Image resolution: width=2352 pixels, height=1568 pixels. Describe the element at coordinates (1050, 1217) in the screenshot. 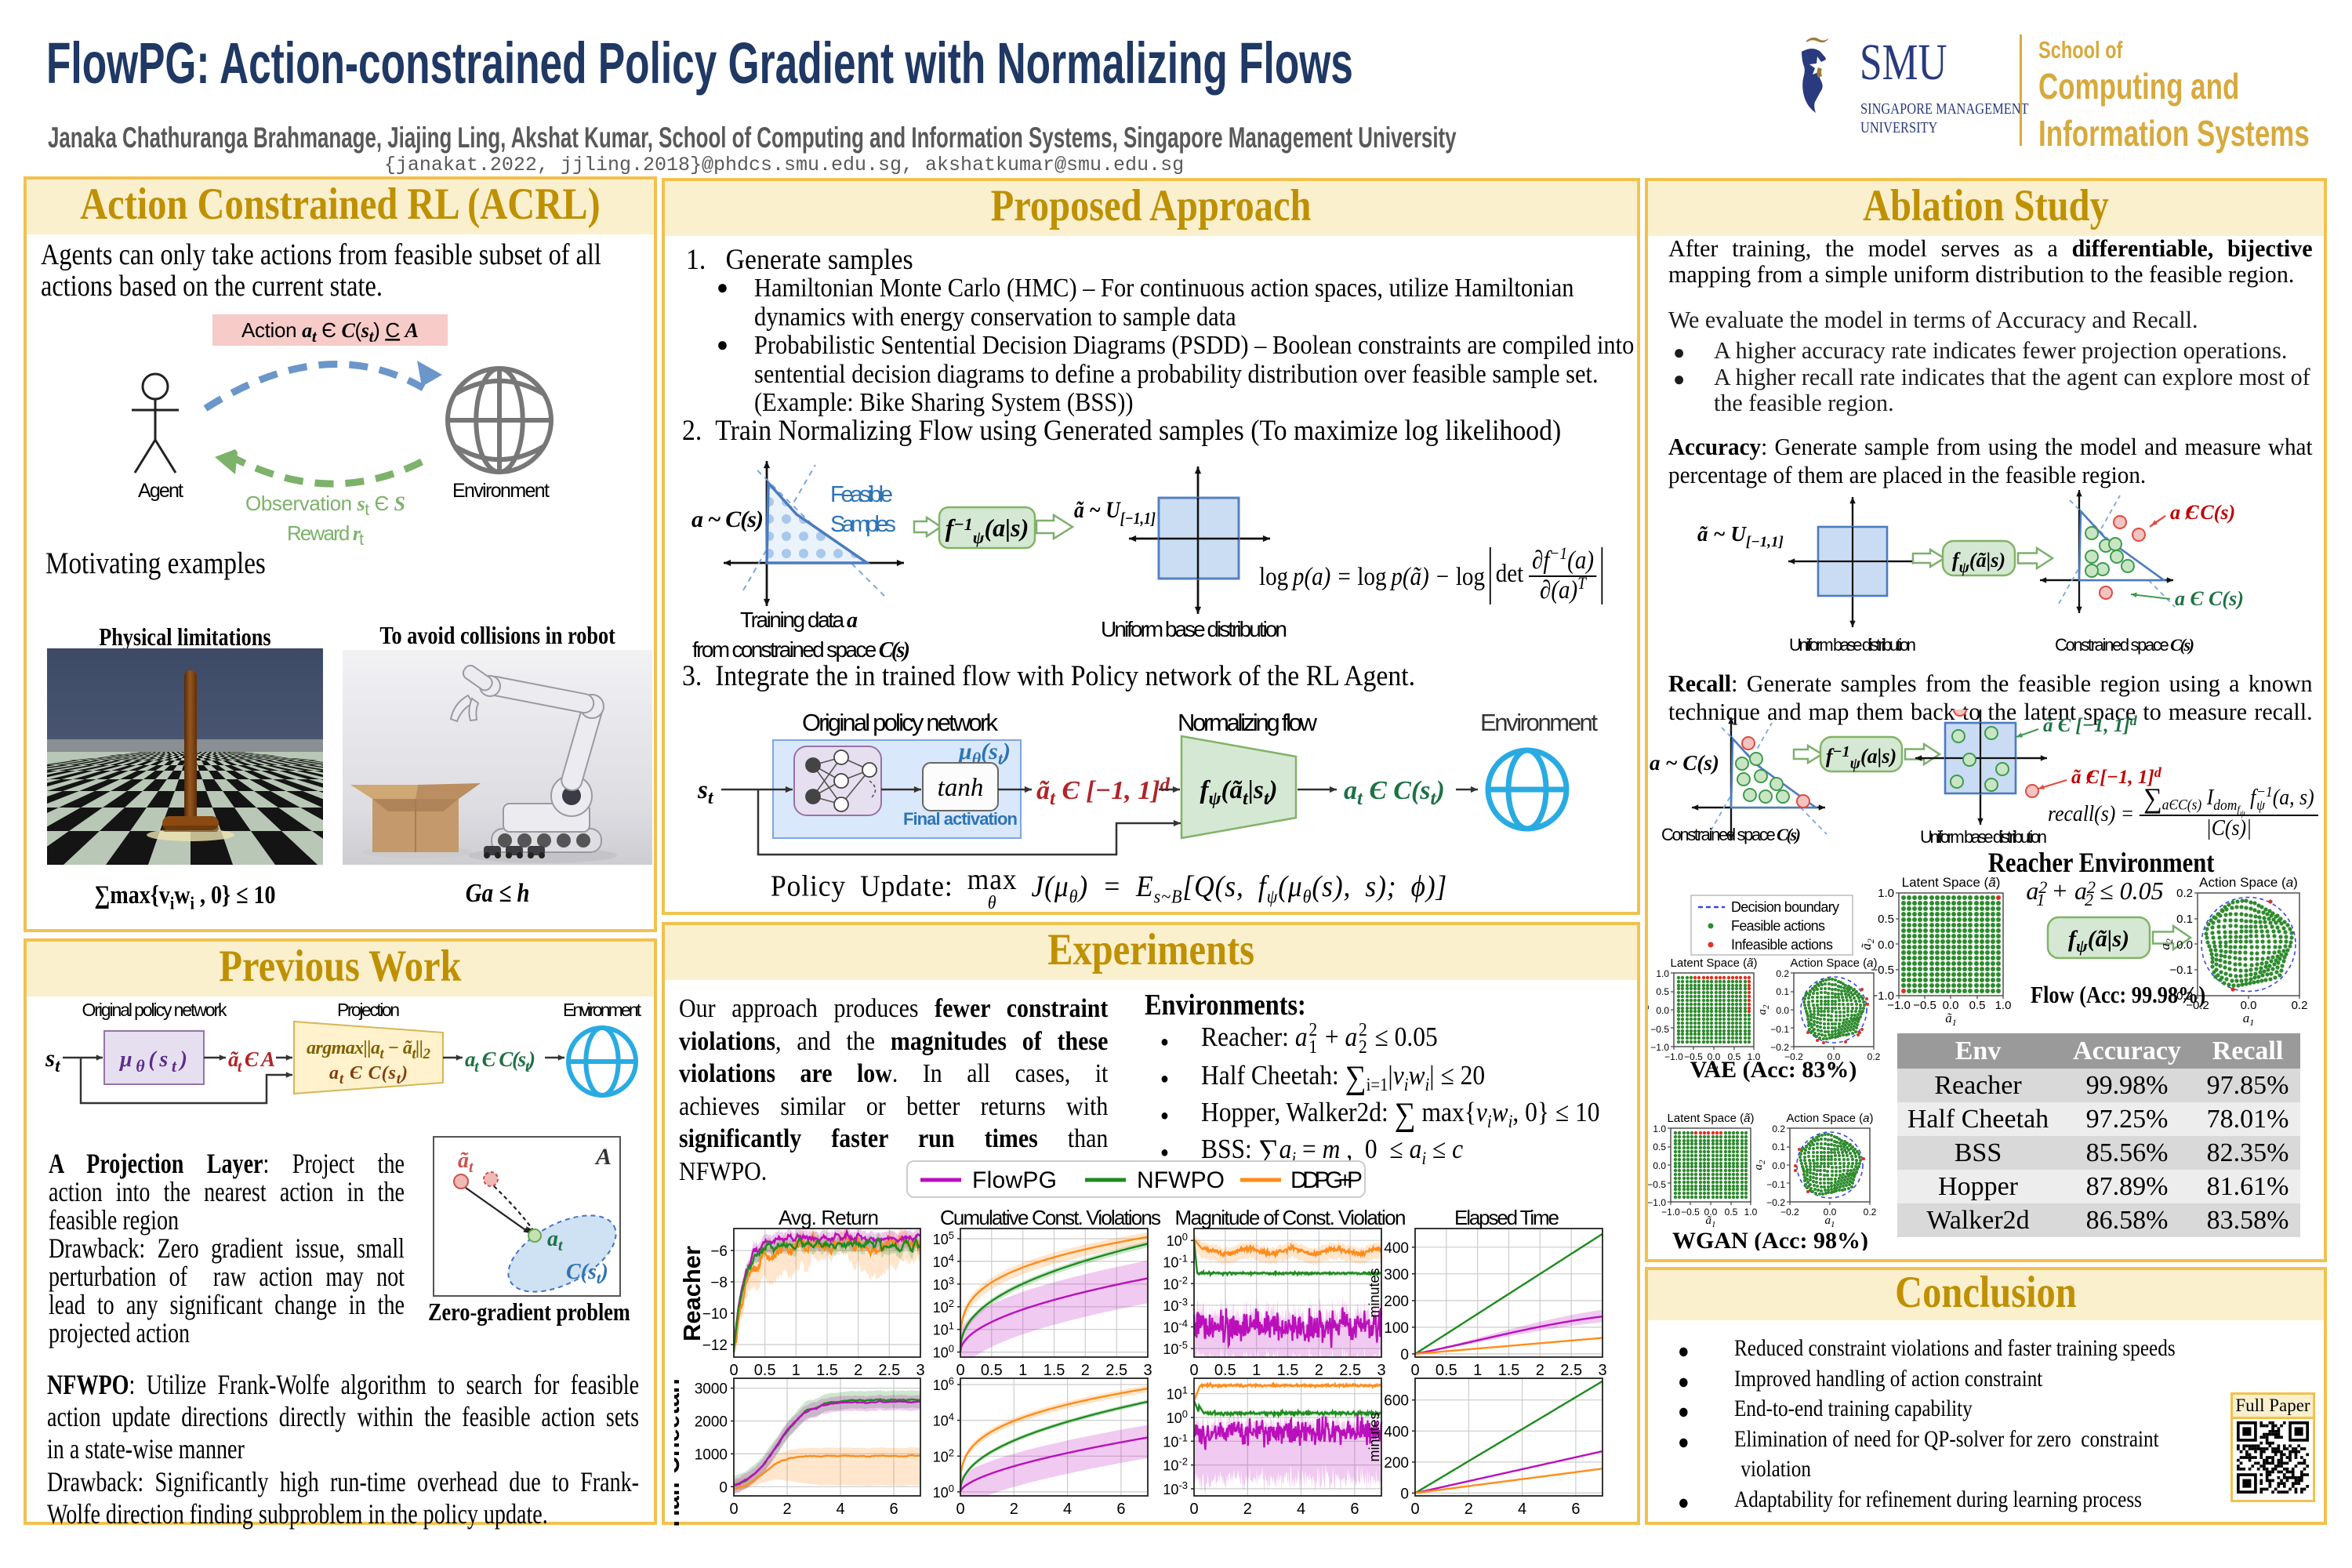

I see `svg-text: Cumulative Const. Violations` at that location.